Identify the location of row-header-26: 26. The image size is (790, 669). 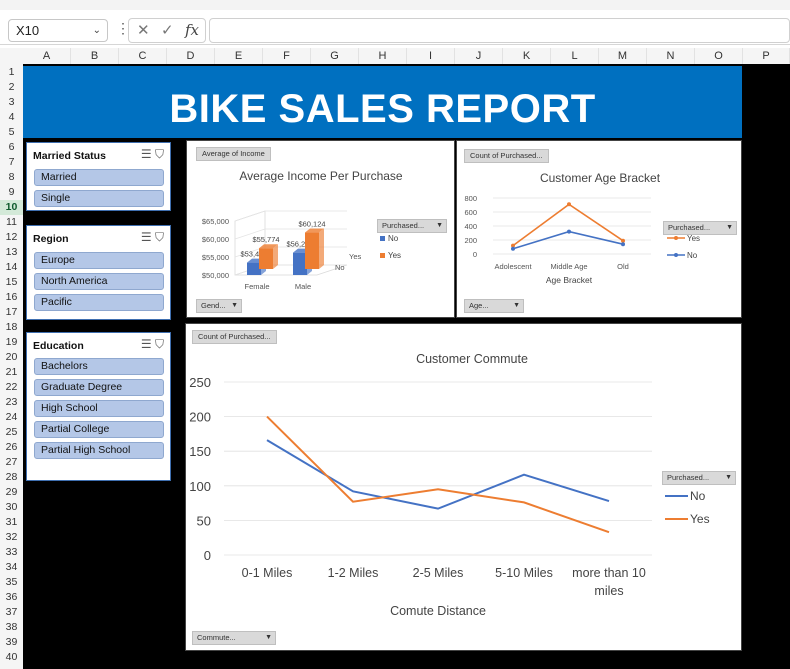
(11, 447).